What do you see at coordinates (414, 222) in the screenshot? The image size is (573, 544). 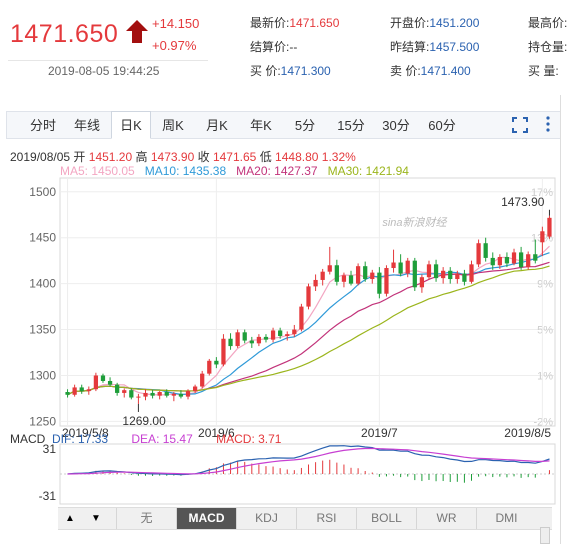 I see `sina-watermark: sina新浪财经` at bounding box center [414, 222].